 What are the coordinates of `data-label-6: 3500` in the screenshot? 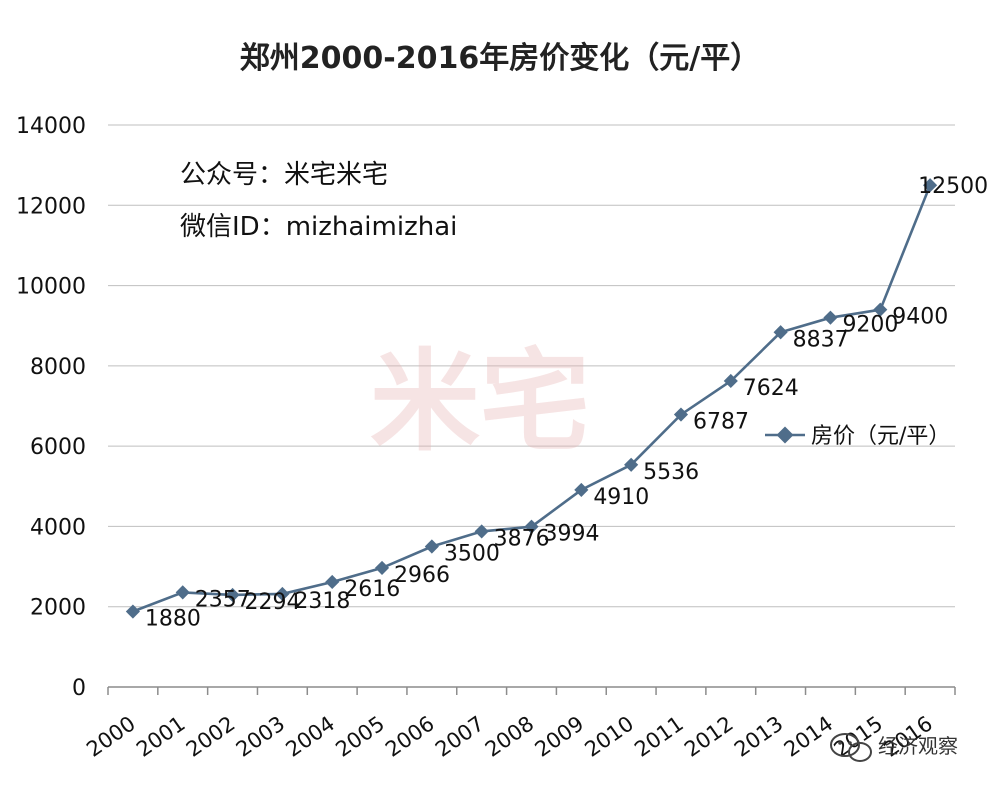 It's located at (472, 554).